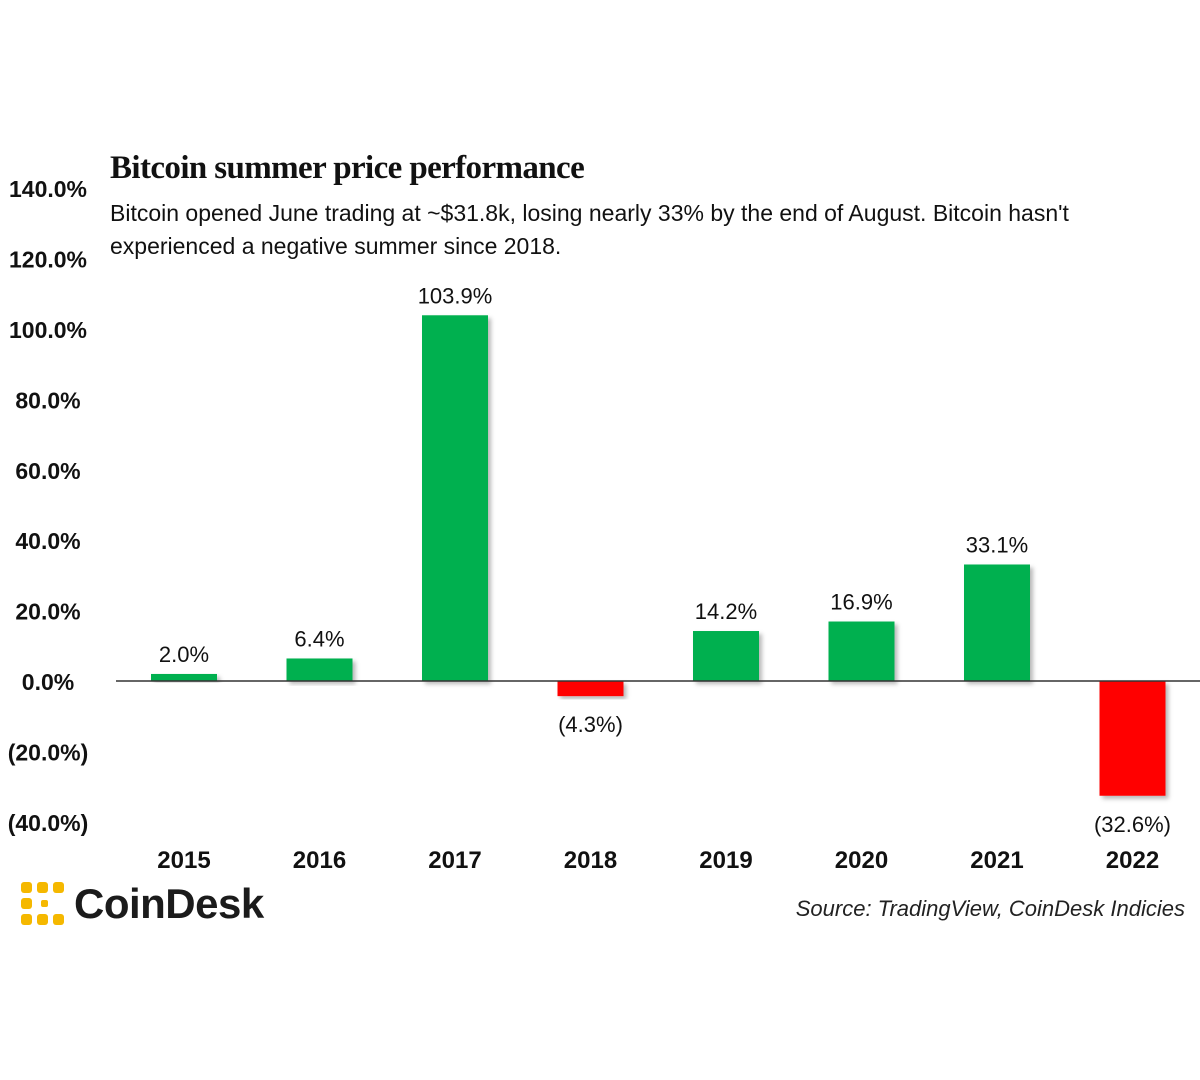 The height and width of the screenshot is (1080, 1200). What do you see at coordinates (590, 689) in the screenshot?
I see `bar-2018` at bounding box center [590, 689].